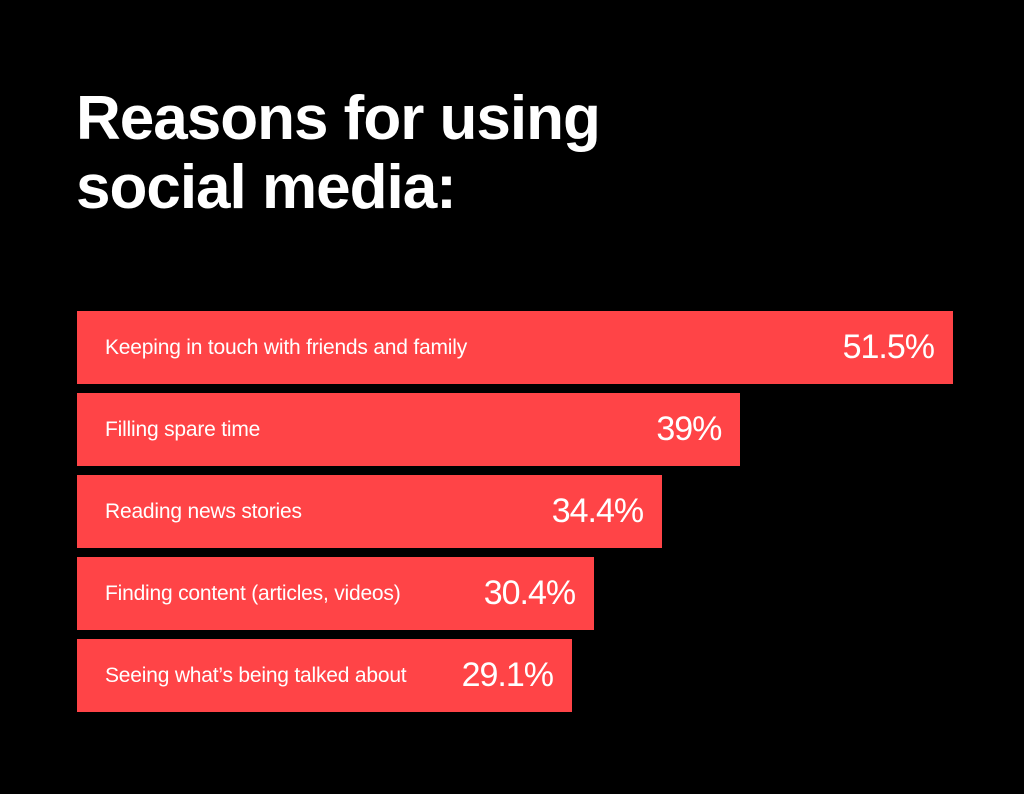 This screenshot has height=794, width=1024. Describe the element at coordinates (529, 593) in the screenshot. I see `bar-value-4: 30.4%` at that location.